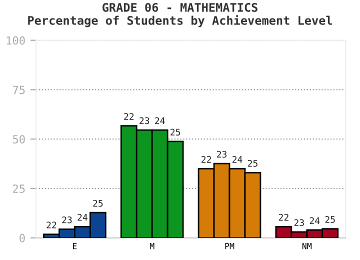 This screenshot has width=360, height=260. Describe the element at coordinates (22, 238) in the screenshot. I see `y-tick-label: 0` at that location.